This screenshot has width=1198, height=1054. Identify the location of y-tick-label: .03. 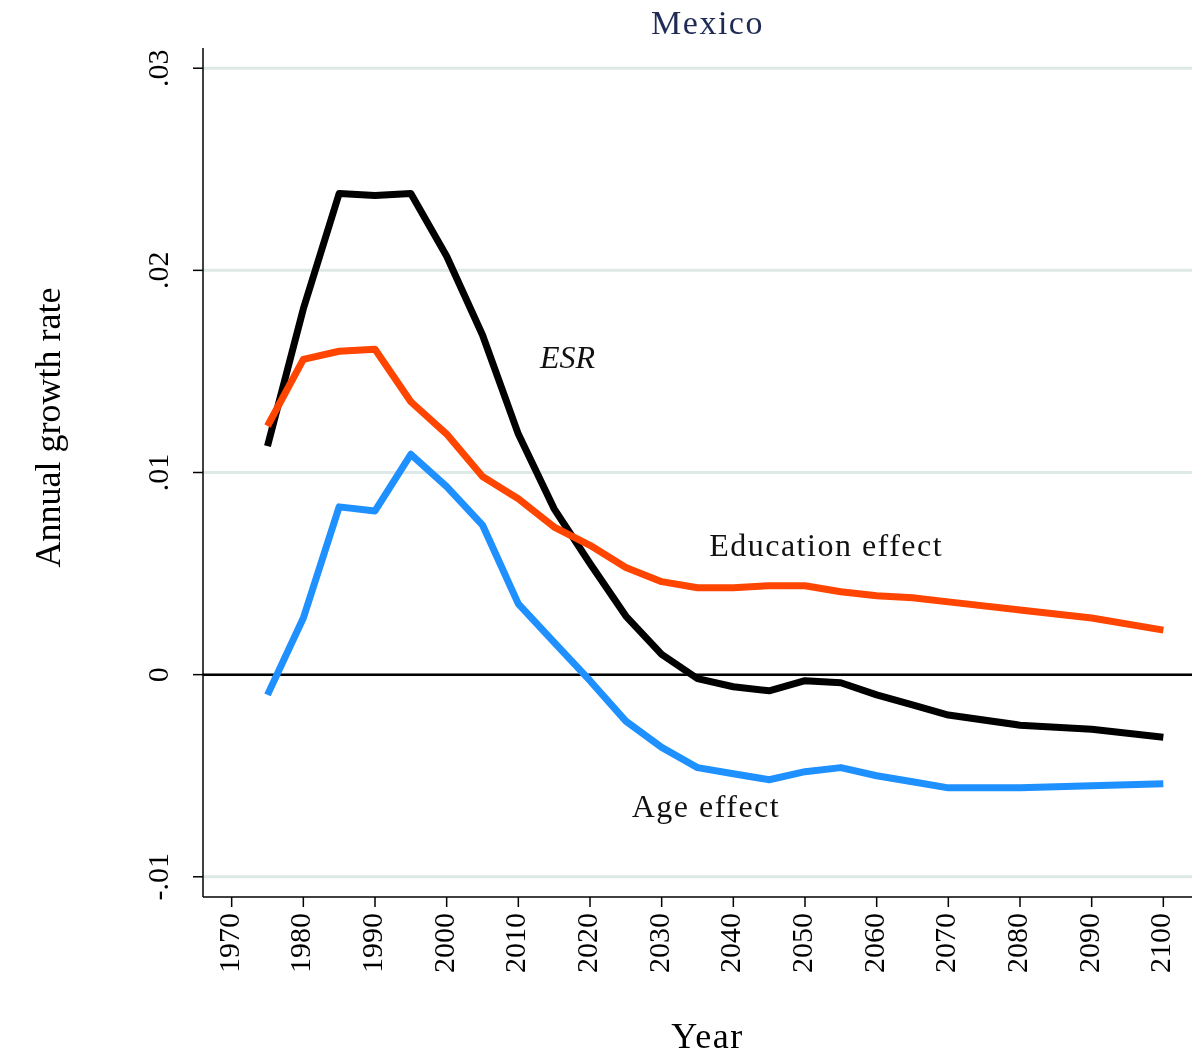
(157, 68).